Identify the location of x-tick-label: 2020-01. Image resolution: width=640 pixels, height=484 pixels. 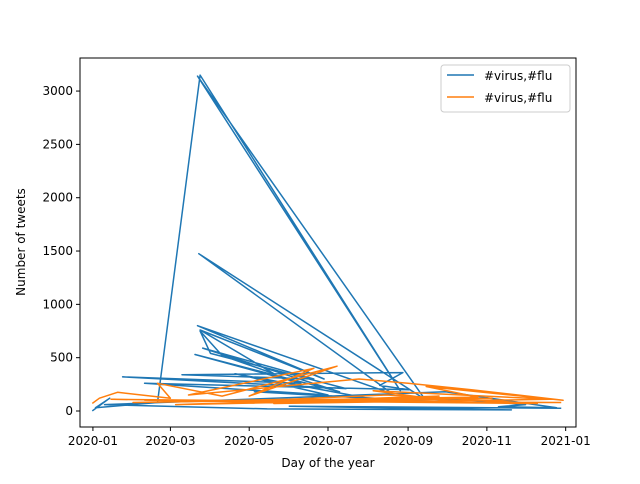
(93, 441).